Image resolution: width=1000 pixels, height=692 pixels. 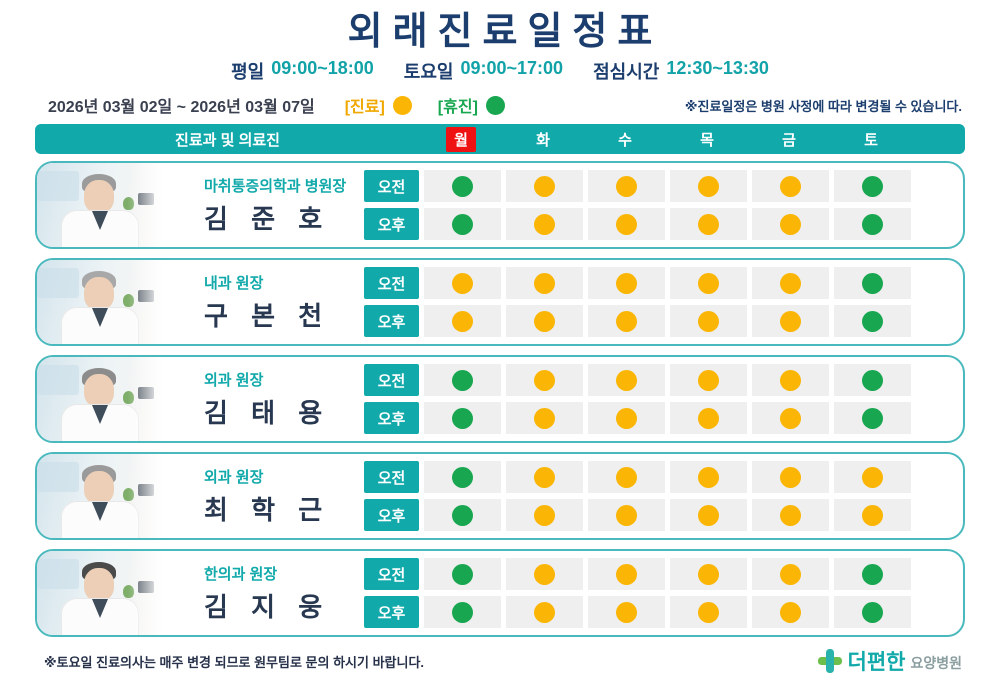 I want to click on doctor-info: 한의과 원장 김 지 웅, so click(x=263, y=593).